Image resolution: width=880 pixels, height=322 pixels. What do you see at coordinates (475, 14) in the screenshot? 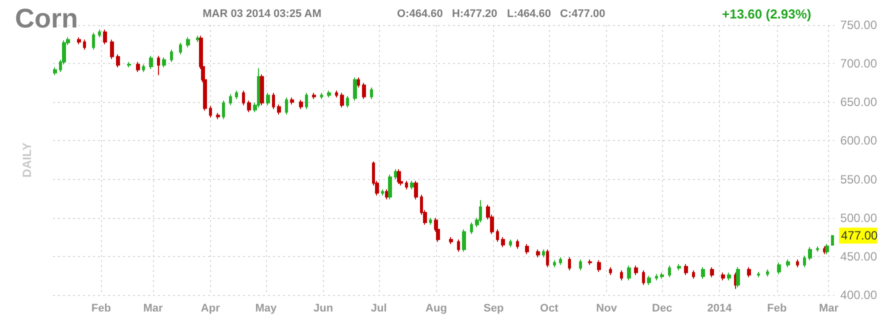
I see `text: H:477.20` at bounding box center [475, 14].